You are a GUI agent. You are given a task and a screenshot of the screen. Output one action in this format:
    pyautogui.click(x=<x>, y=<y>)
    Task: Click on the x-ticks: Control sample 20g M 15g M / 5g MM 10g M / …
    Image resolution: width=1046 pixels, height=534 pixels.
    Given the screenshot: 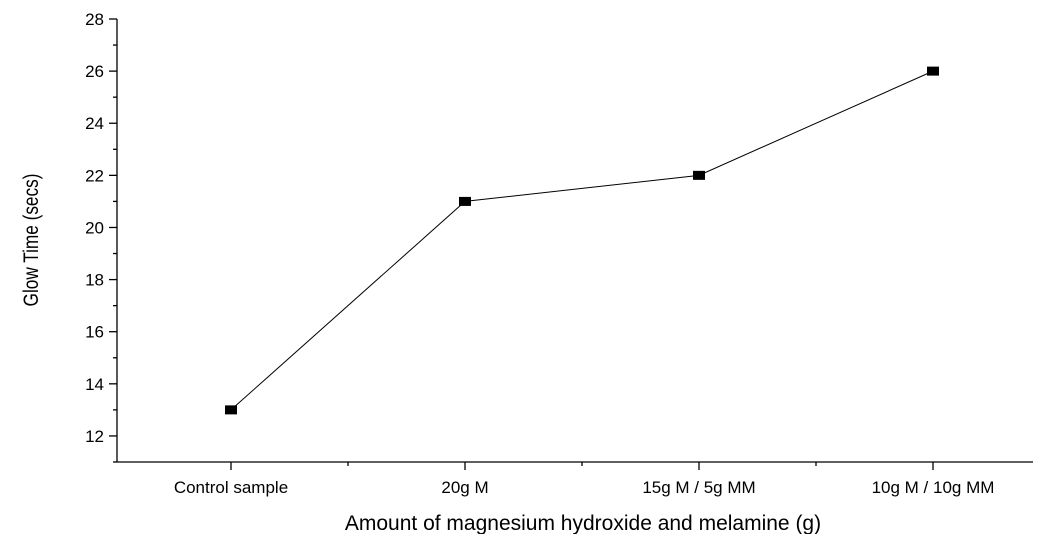 What is the action you would take?
    pyautogui.click(x=584, y=479)
    